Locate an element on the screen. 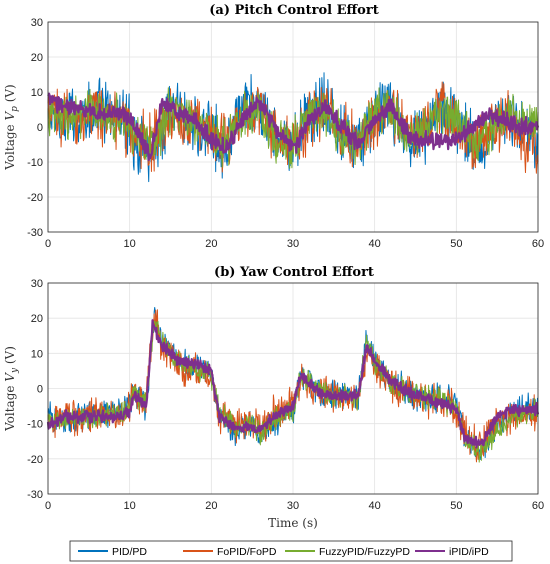  pitch-chart-title: (a) Pitch Control Effort is located at coordinates (293, 10).